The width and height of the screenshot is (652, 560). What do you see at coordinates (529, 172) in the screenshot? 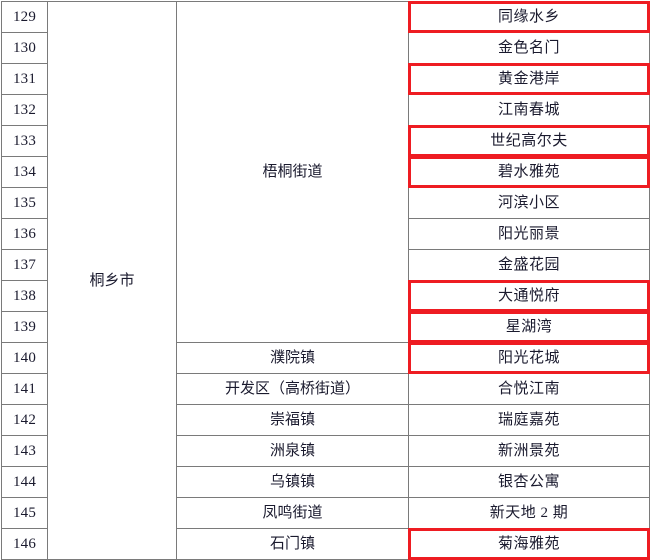
I see `community-name-cell-highlighted: 碧水雅苑` at bounding box center [529, 172].